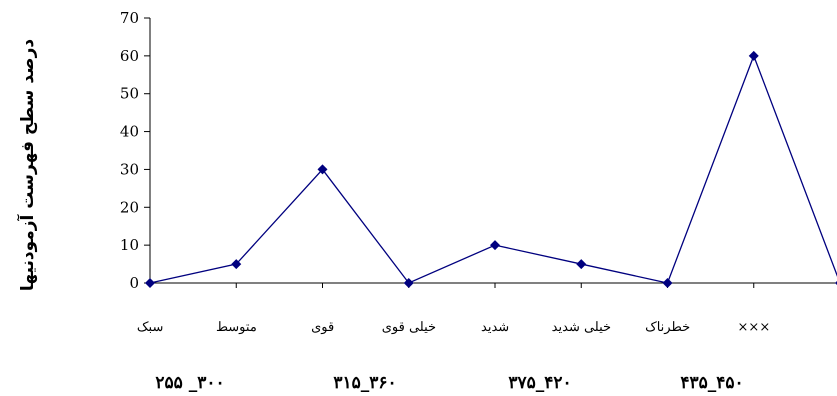  What do you see at coordinates (189, 383) in the screenshot?
I see `range-label: ۲۵۵ _۳۰۰` at bounding box center [189, 383].